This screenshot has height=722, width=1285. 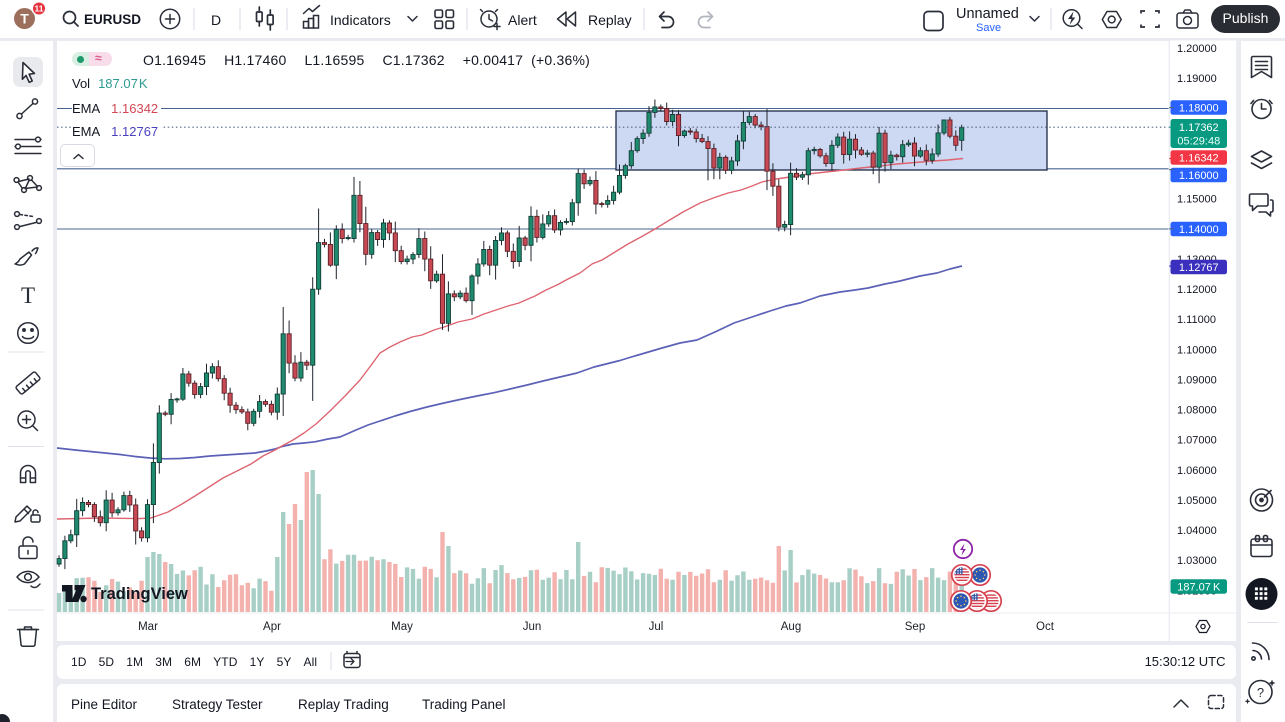 What do you see at coordinates (1199, 587) in the screenshot?
I see `svg-text: 187.07 K` at bounding box center [1199, 587].